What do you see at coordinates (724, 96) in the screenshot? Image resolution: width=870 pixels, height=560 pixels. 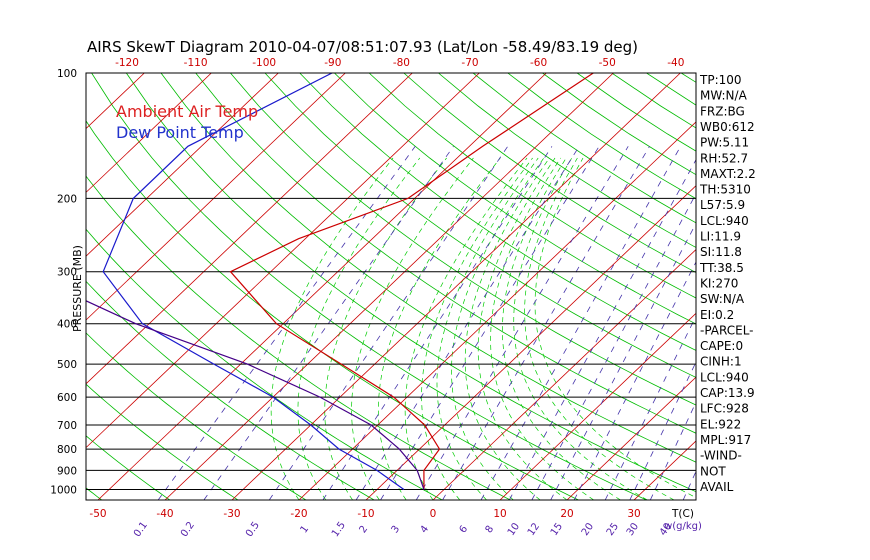 I see `stat-line: MW:N/A` at bounding box center [724, 96].